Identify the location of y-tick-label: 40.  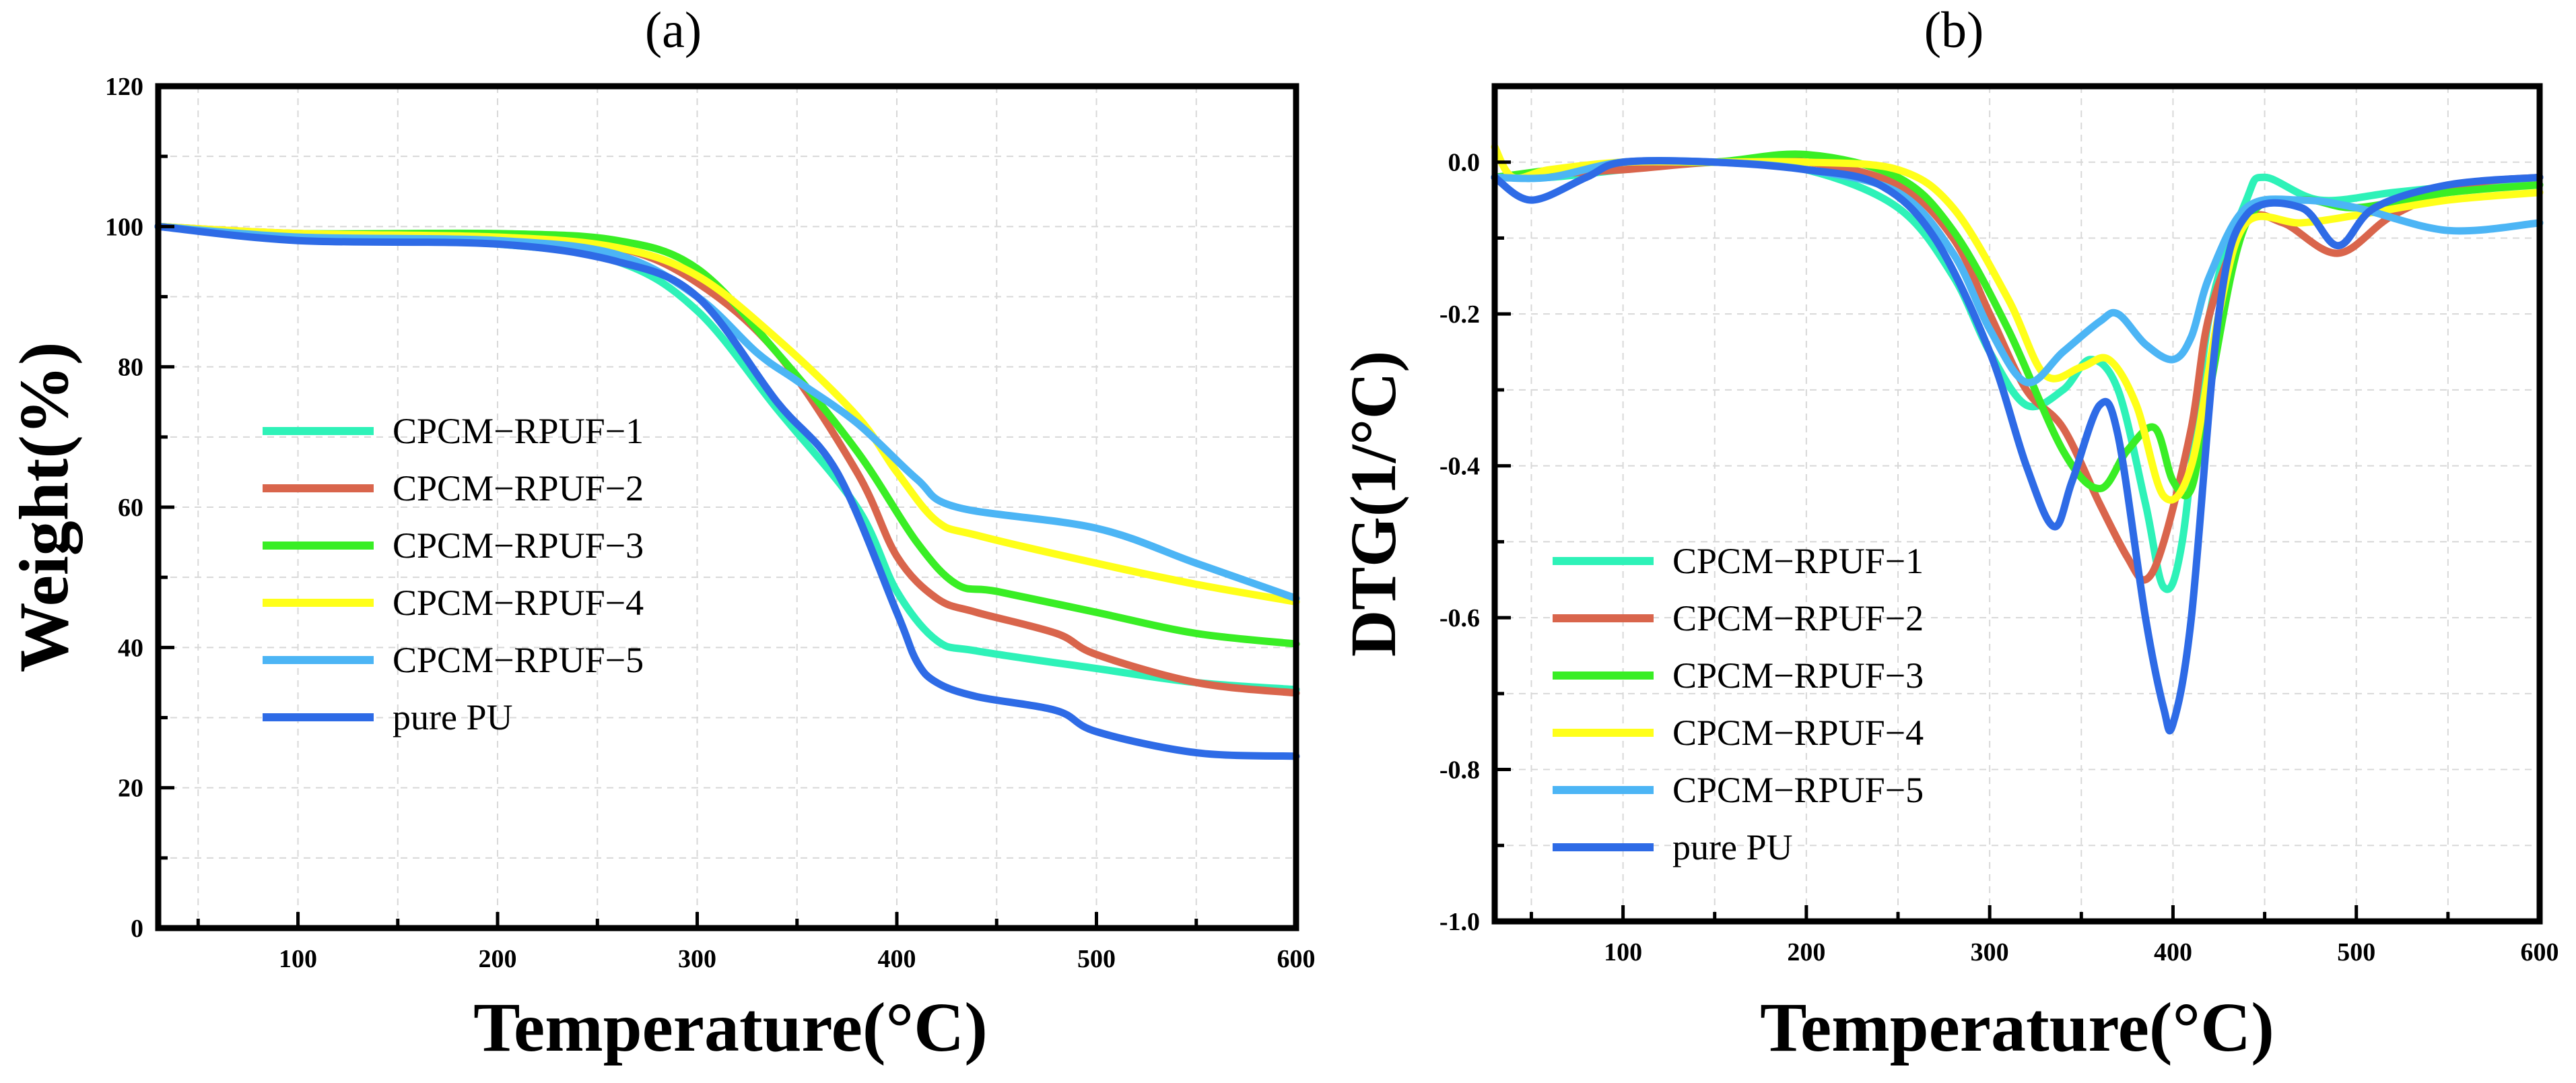
(130, 648).